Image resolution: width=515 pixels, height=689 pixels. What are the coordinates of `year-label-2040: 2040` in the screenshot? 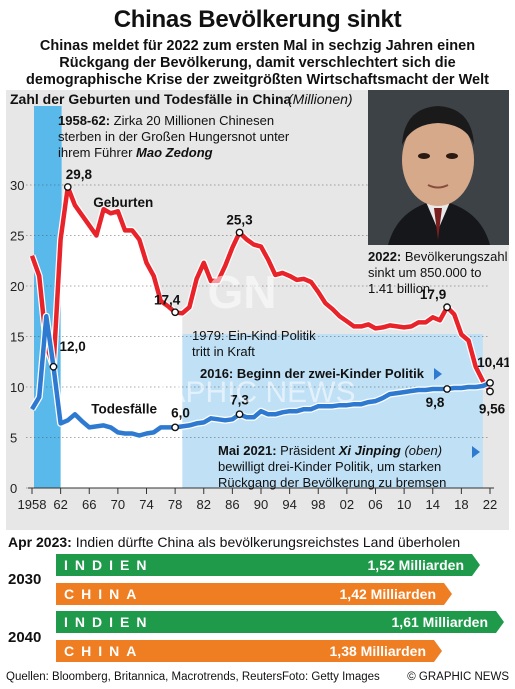 It's located at (25, 637).